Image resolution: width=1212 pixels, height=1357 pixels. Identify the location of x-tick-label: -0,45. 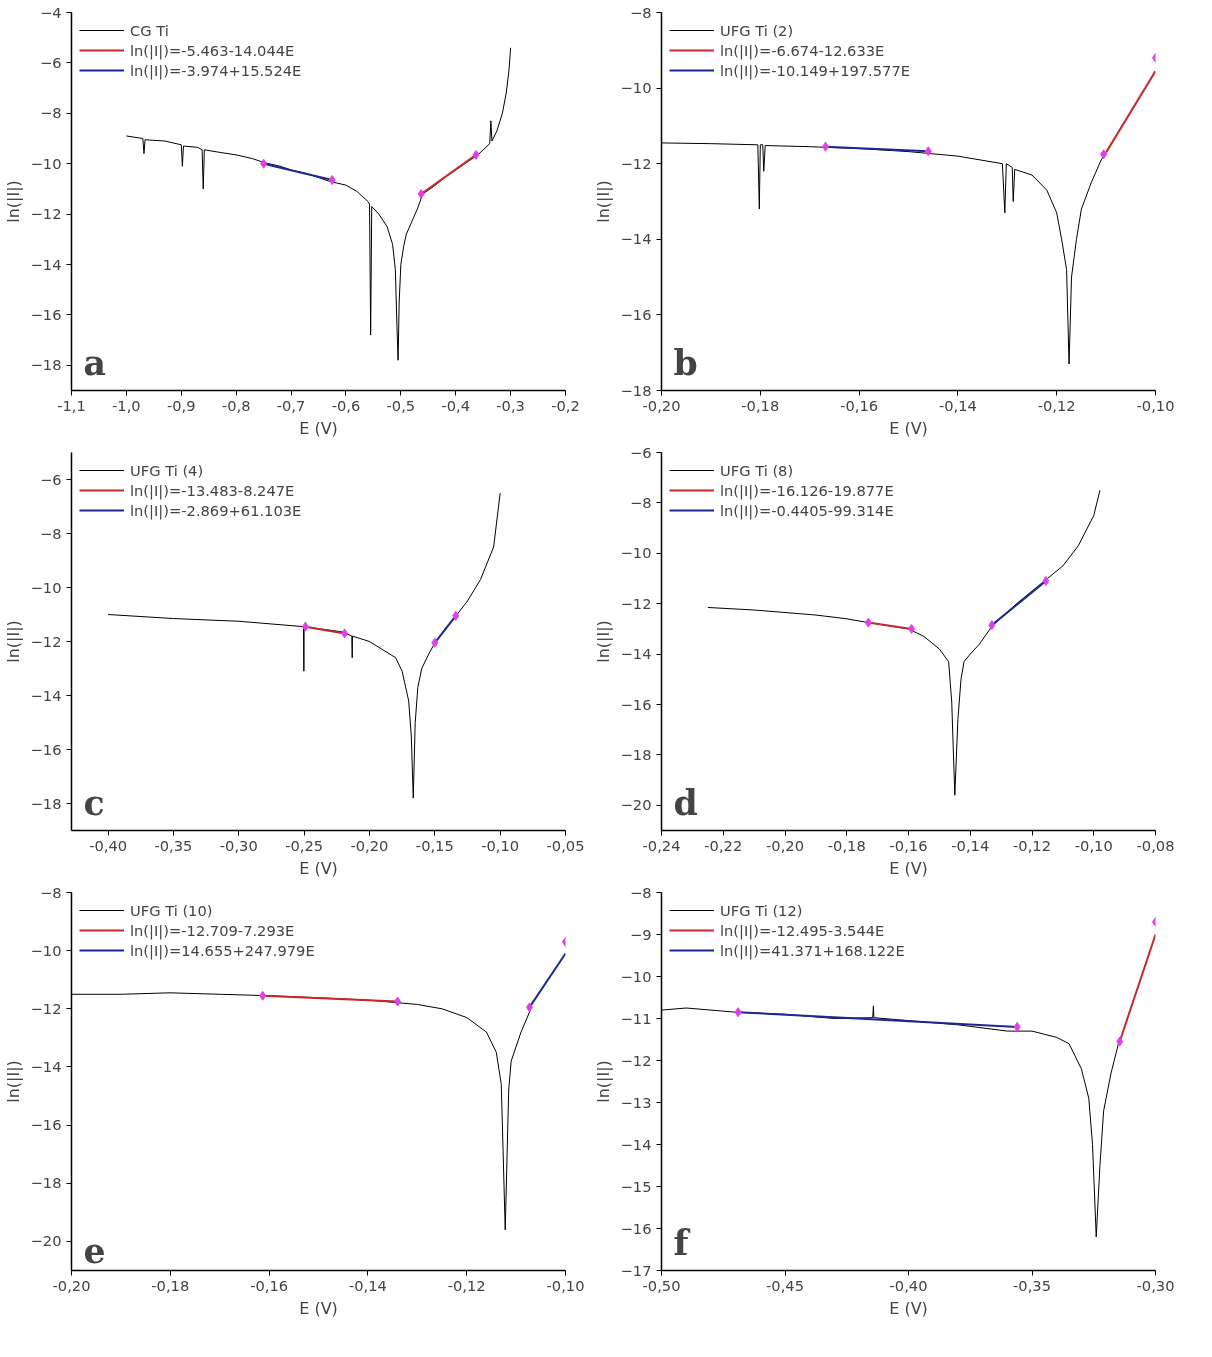
(785, 1285).